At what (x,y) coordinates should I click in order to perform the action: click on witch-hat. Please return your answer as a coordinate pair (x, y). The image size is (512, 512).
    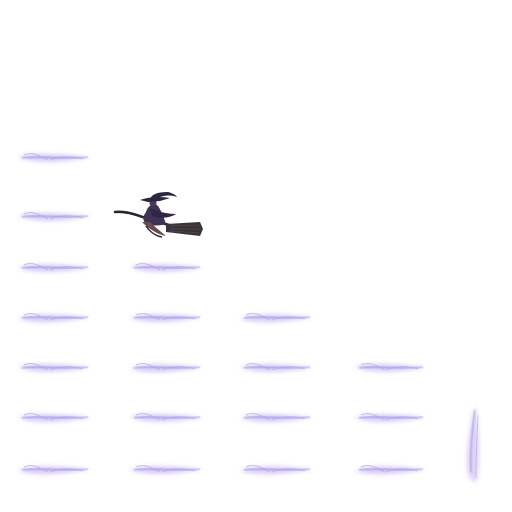
    Looking at the image, I should click on (155, 199).